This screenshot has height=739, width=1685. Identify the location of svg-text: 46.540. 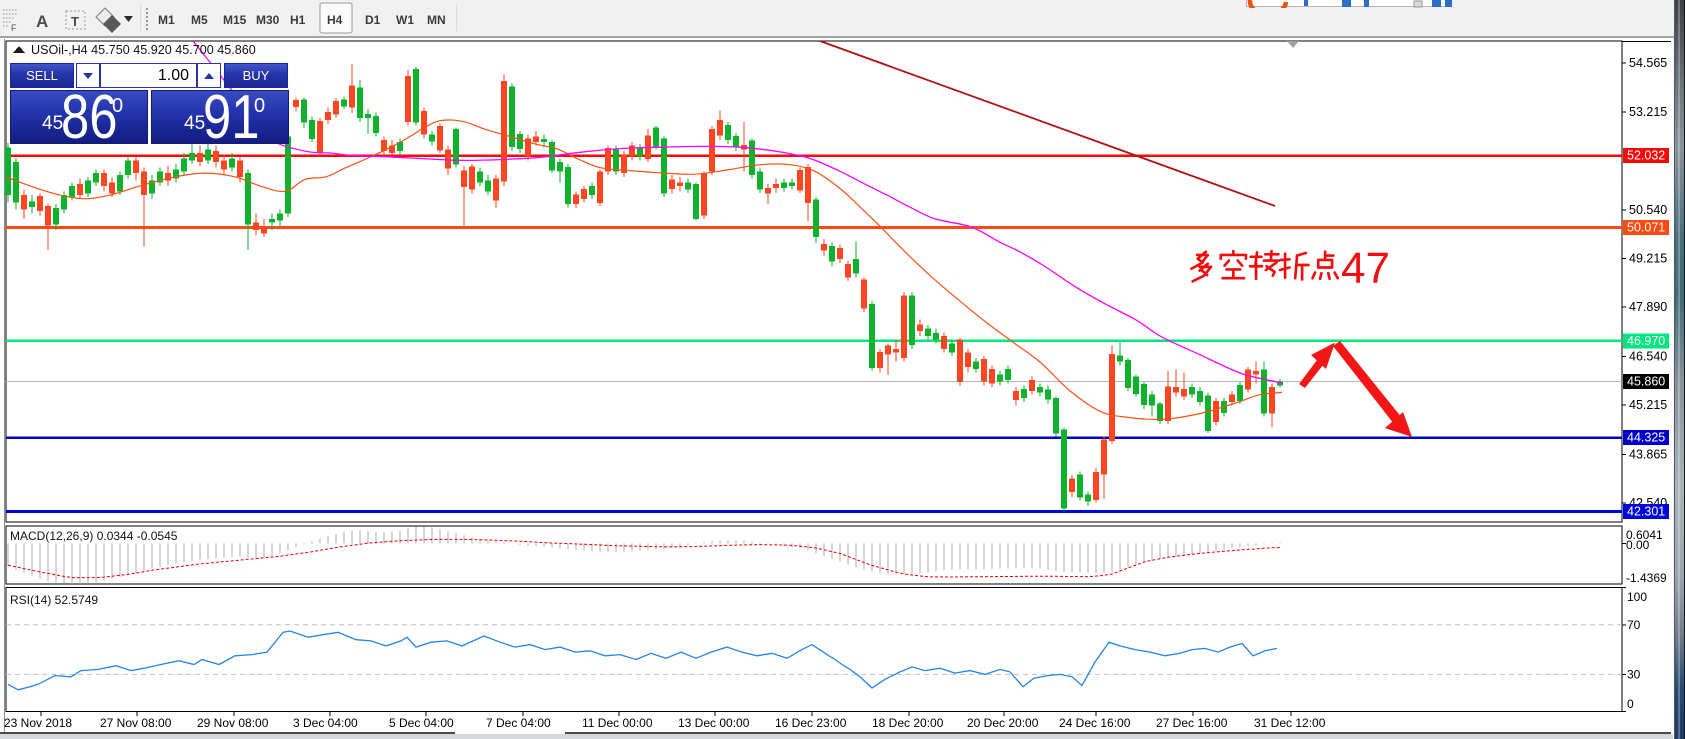
(1648, 357).